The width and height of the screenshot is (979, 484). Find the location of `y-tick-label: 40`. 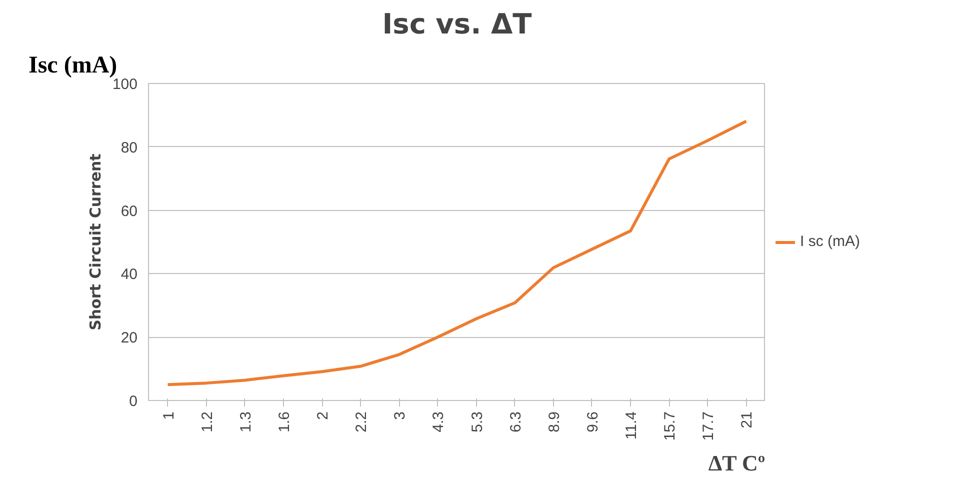

y-tick-label: 40 is located at coordinates (129, 275).